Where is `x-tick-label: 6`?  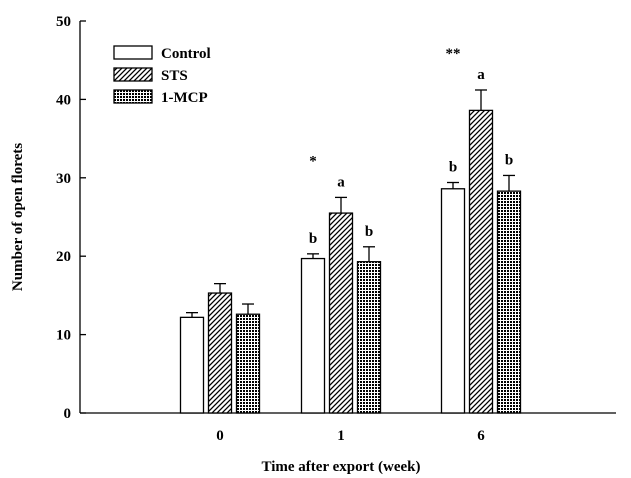
x-tick-label: 6 is located at coordinates (481, 436).